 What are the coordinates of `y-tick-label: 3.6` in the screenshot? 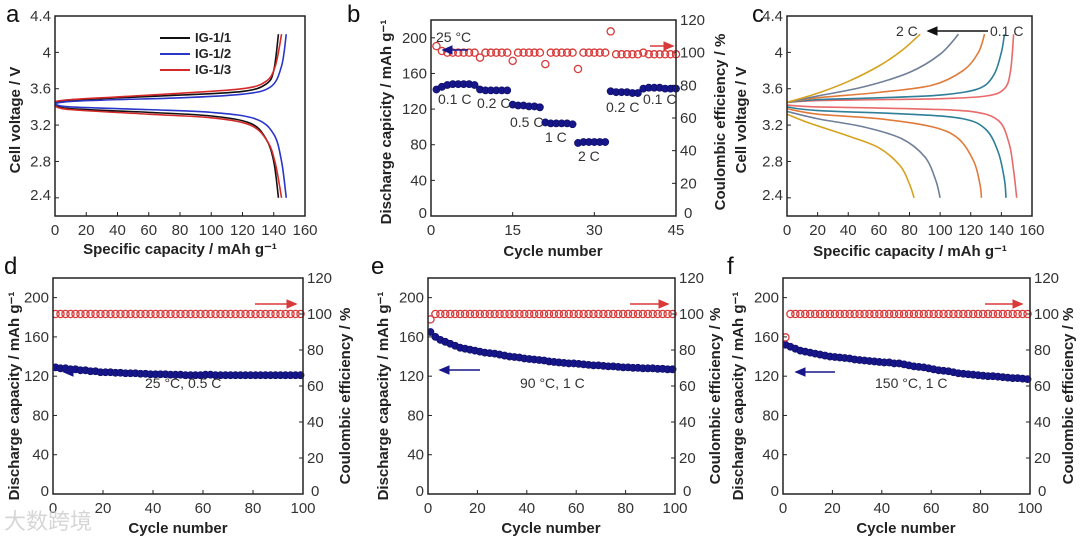 It's located at (40, 89).